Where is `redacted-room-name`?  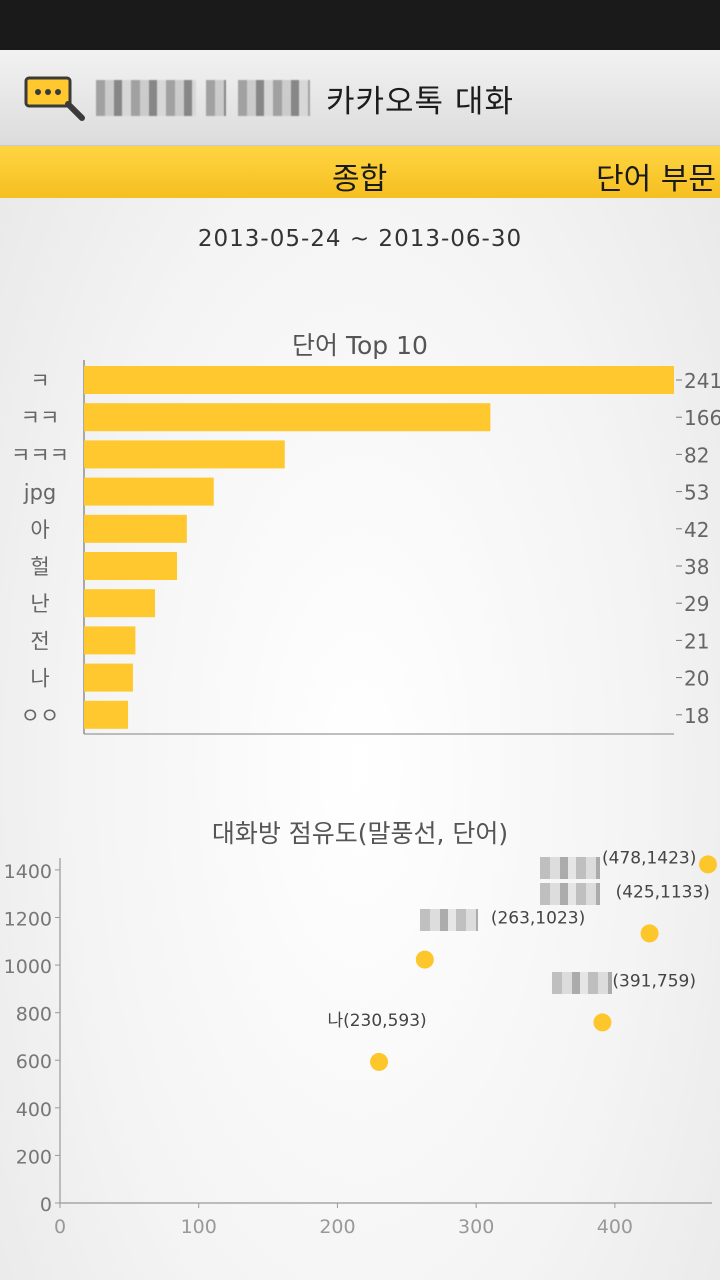
redacted-room-name is located at coordinates (146, 98).